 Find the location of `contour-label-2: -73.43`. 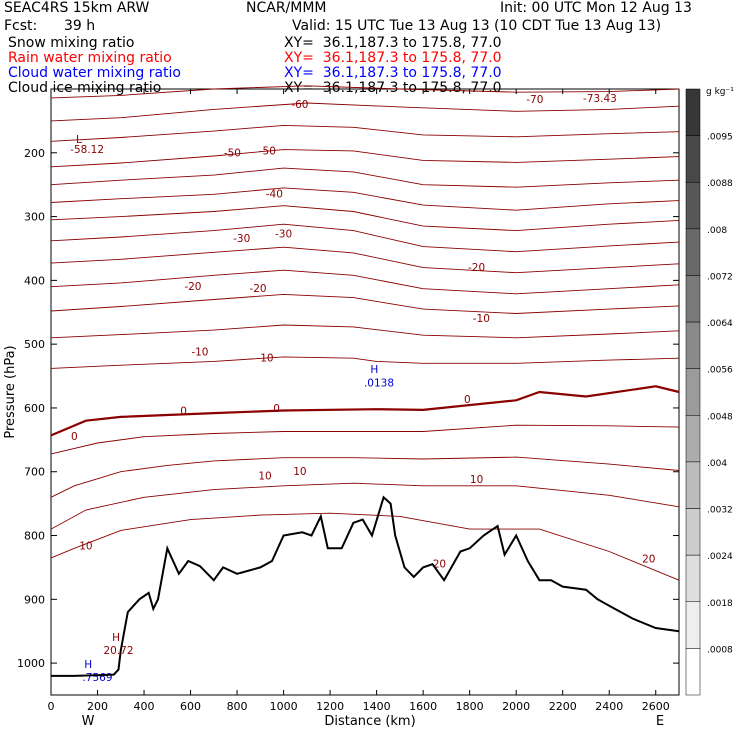

contour-label-2: -73.43 is located at coordinates (600, 99).